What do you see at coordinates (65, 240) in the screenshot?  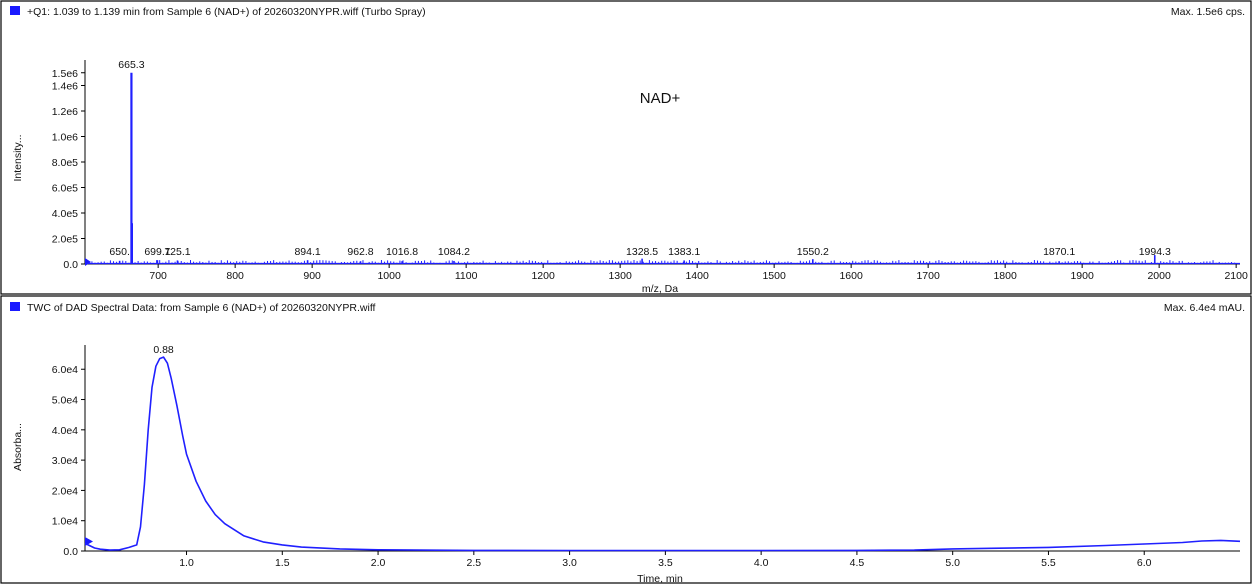 I see `ms-y-tick-label: 2.0e5` at bounding box center [65, 240].